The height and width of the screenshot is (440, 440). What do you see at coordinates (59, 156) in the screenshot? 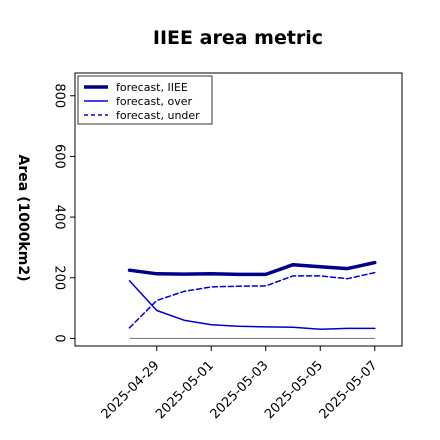
I see `y-tick-label: 600` at bounding box center [59, 156].